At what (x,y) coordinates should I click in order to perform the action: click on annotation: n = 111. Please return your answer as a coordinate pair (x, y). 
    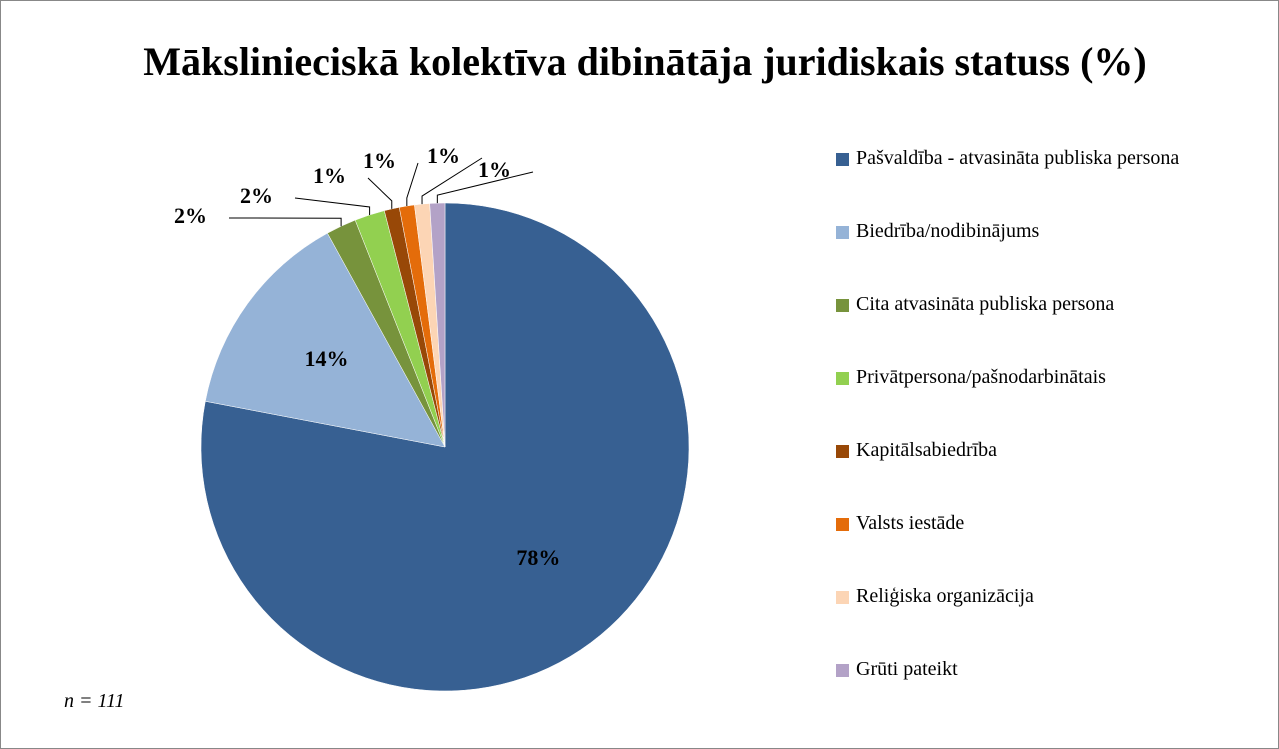
    Looking at the image, I should click on (94, 701).